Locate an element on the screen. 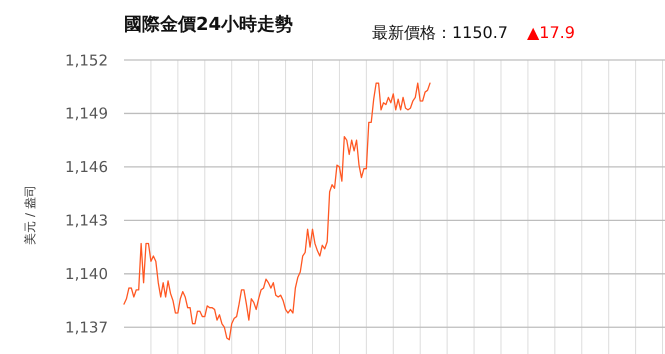  chart-title: 國際金價24小時走勢 is located at coordinates (209, 24).